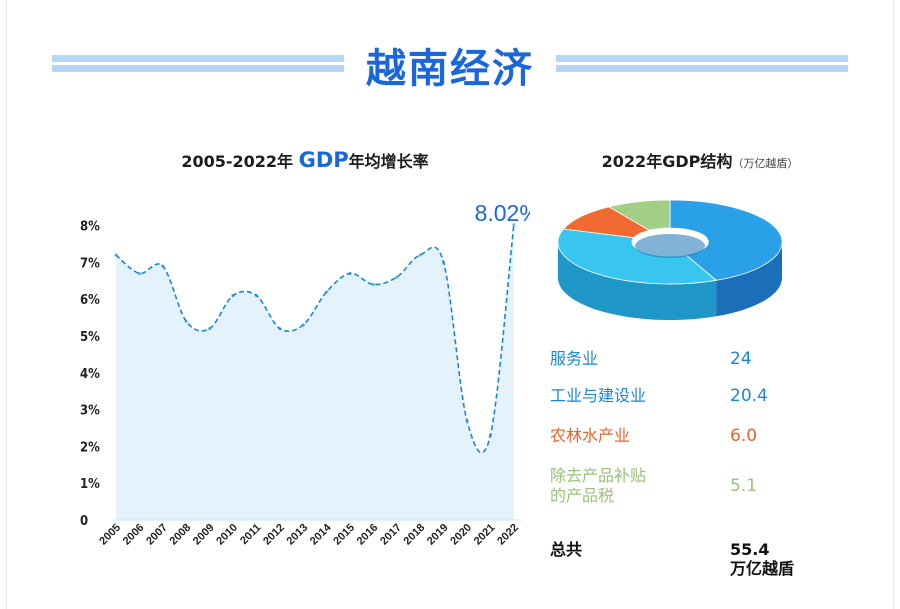 The width and height of the screenshot is (900, 609). I want to click on data-point-2015, so click(350, 273).